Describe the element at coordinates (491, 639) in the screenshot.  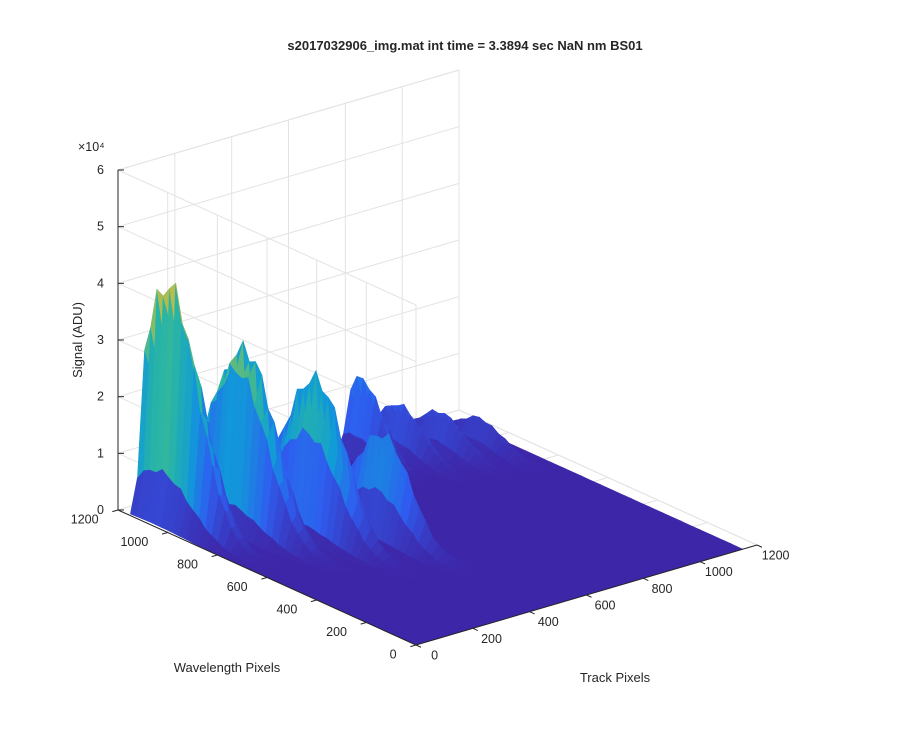
I see `x-tick-label: 200` at that location.